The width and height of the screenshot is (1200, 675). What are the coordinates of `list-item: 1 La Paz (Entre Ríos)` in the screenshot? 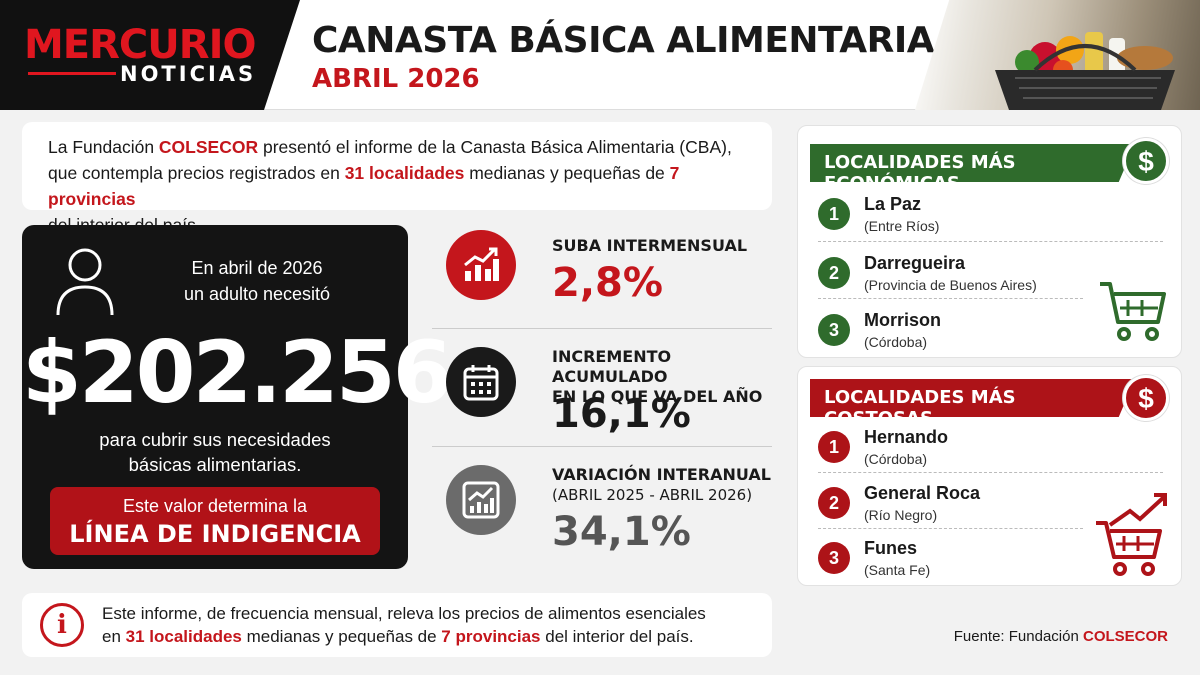 It's located at (990, 223).